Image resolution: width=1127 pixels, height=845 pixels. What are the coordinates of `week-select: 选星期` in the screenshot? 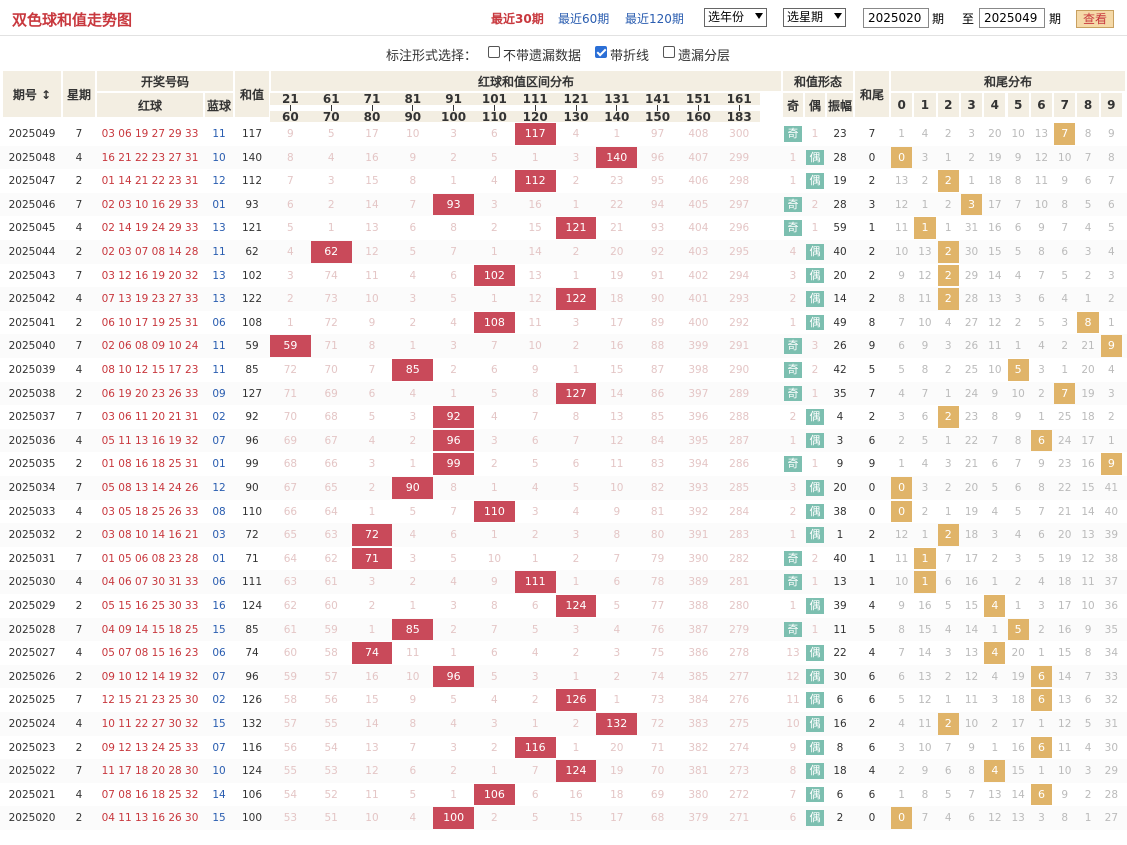 It's located at (814, 17).